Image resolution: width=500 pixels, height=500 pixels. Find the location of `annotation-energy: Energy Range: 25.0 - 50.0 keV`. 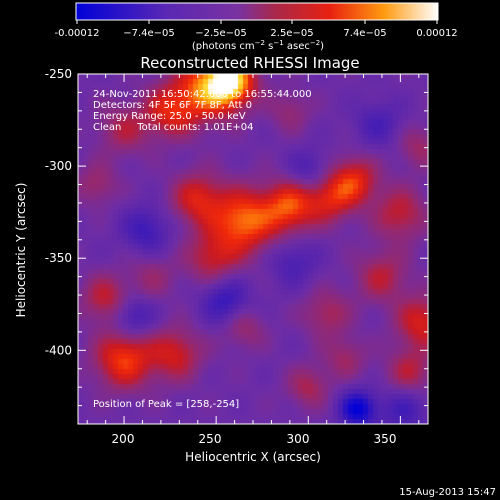

annotation-energy: Energy Range: 25.0 - 50.0 keV is located at coordinates (169, 116).